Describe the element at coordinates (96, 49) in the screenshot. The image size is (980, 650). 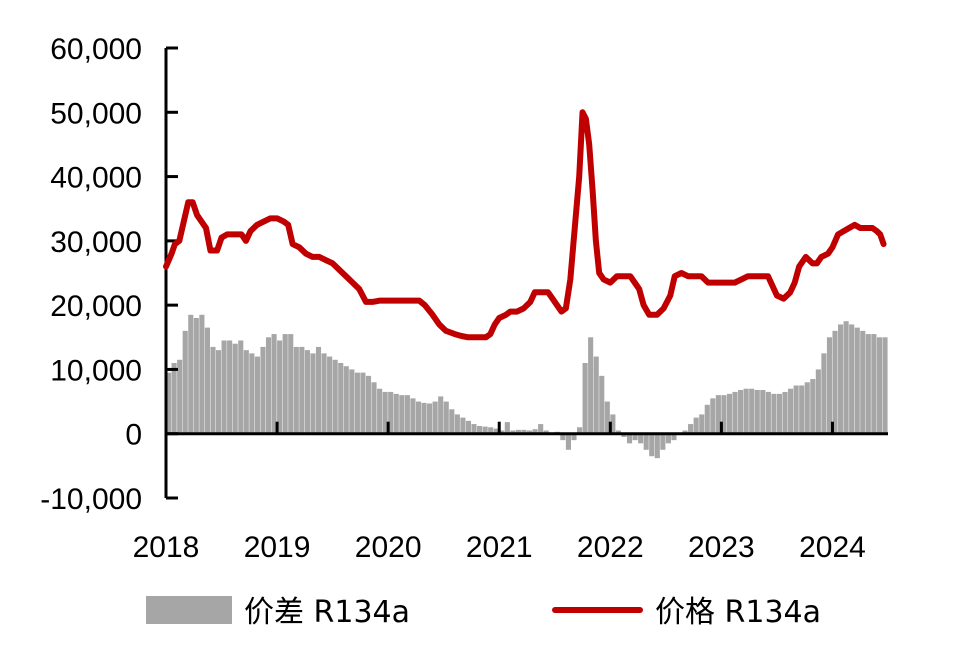
I see `y-tick-label: 60,000` at that location.